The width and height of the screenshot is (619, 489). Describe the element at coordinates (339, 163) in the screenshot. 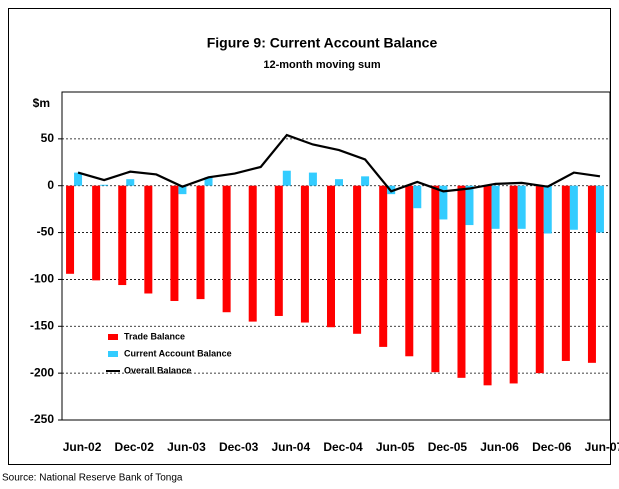

I see `line` at that location.